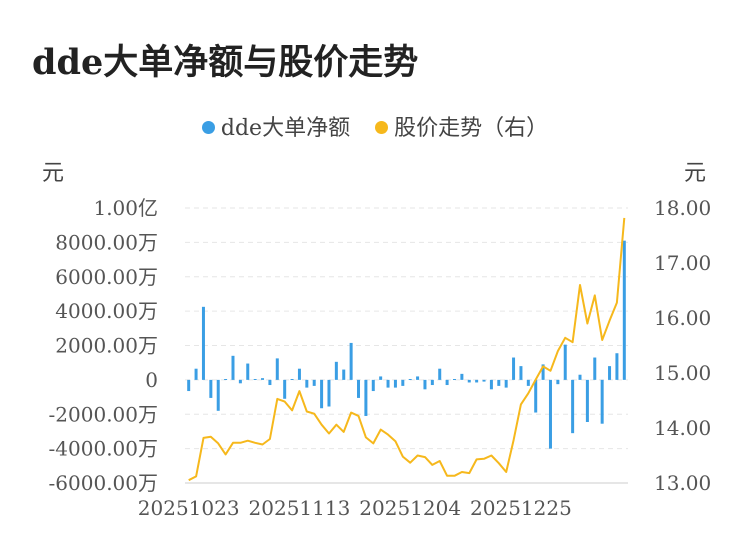 The image size is (750, 558). I want to click on legend-dot-bar-icon, so click(208, 127).